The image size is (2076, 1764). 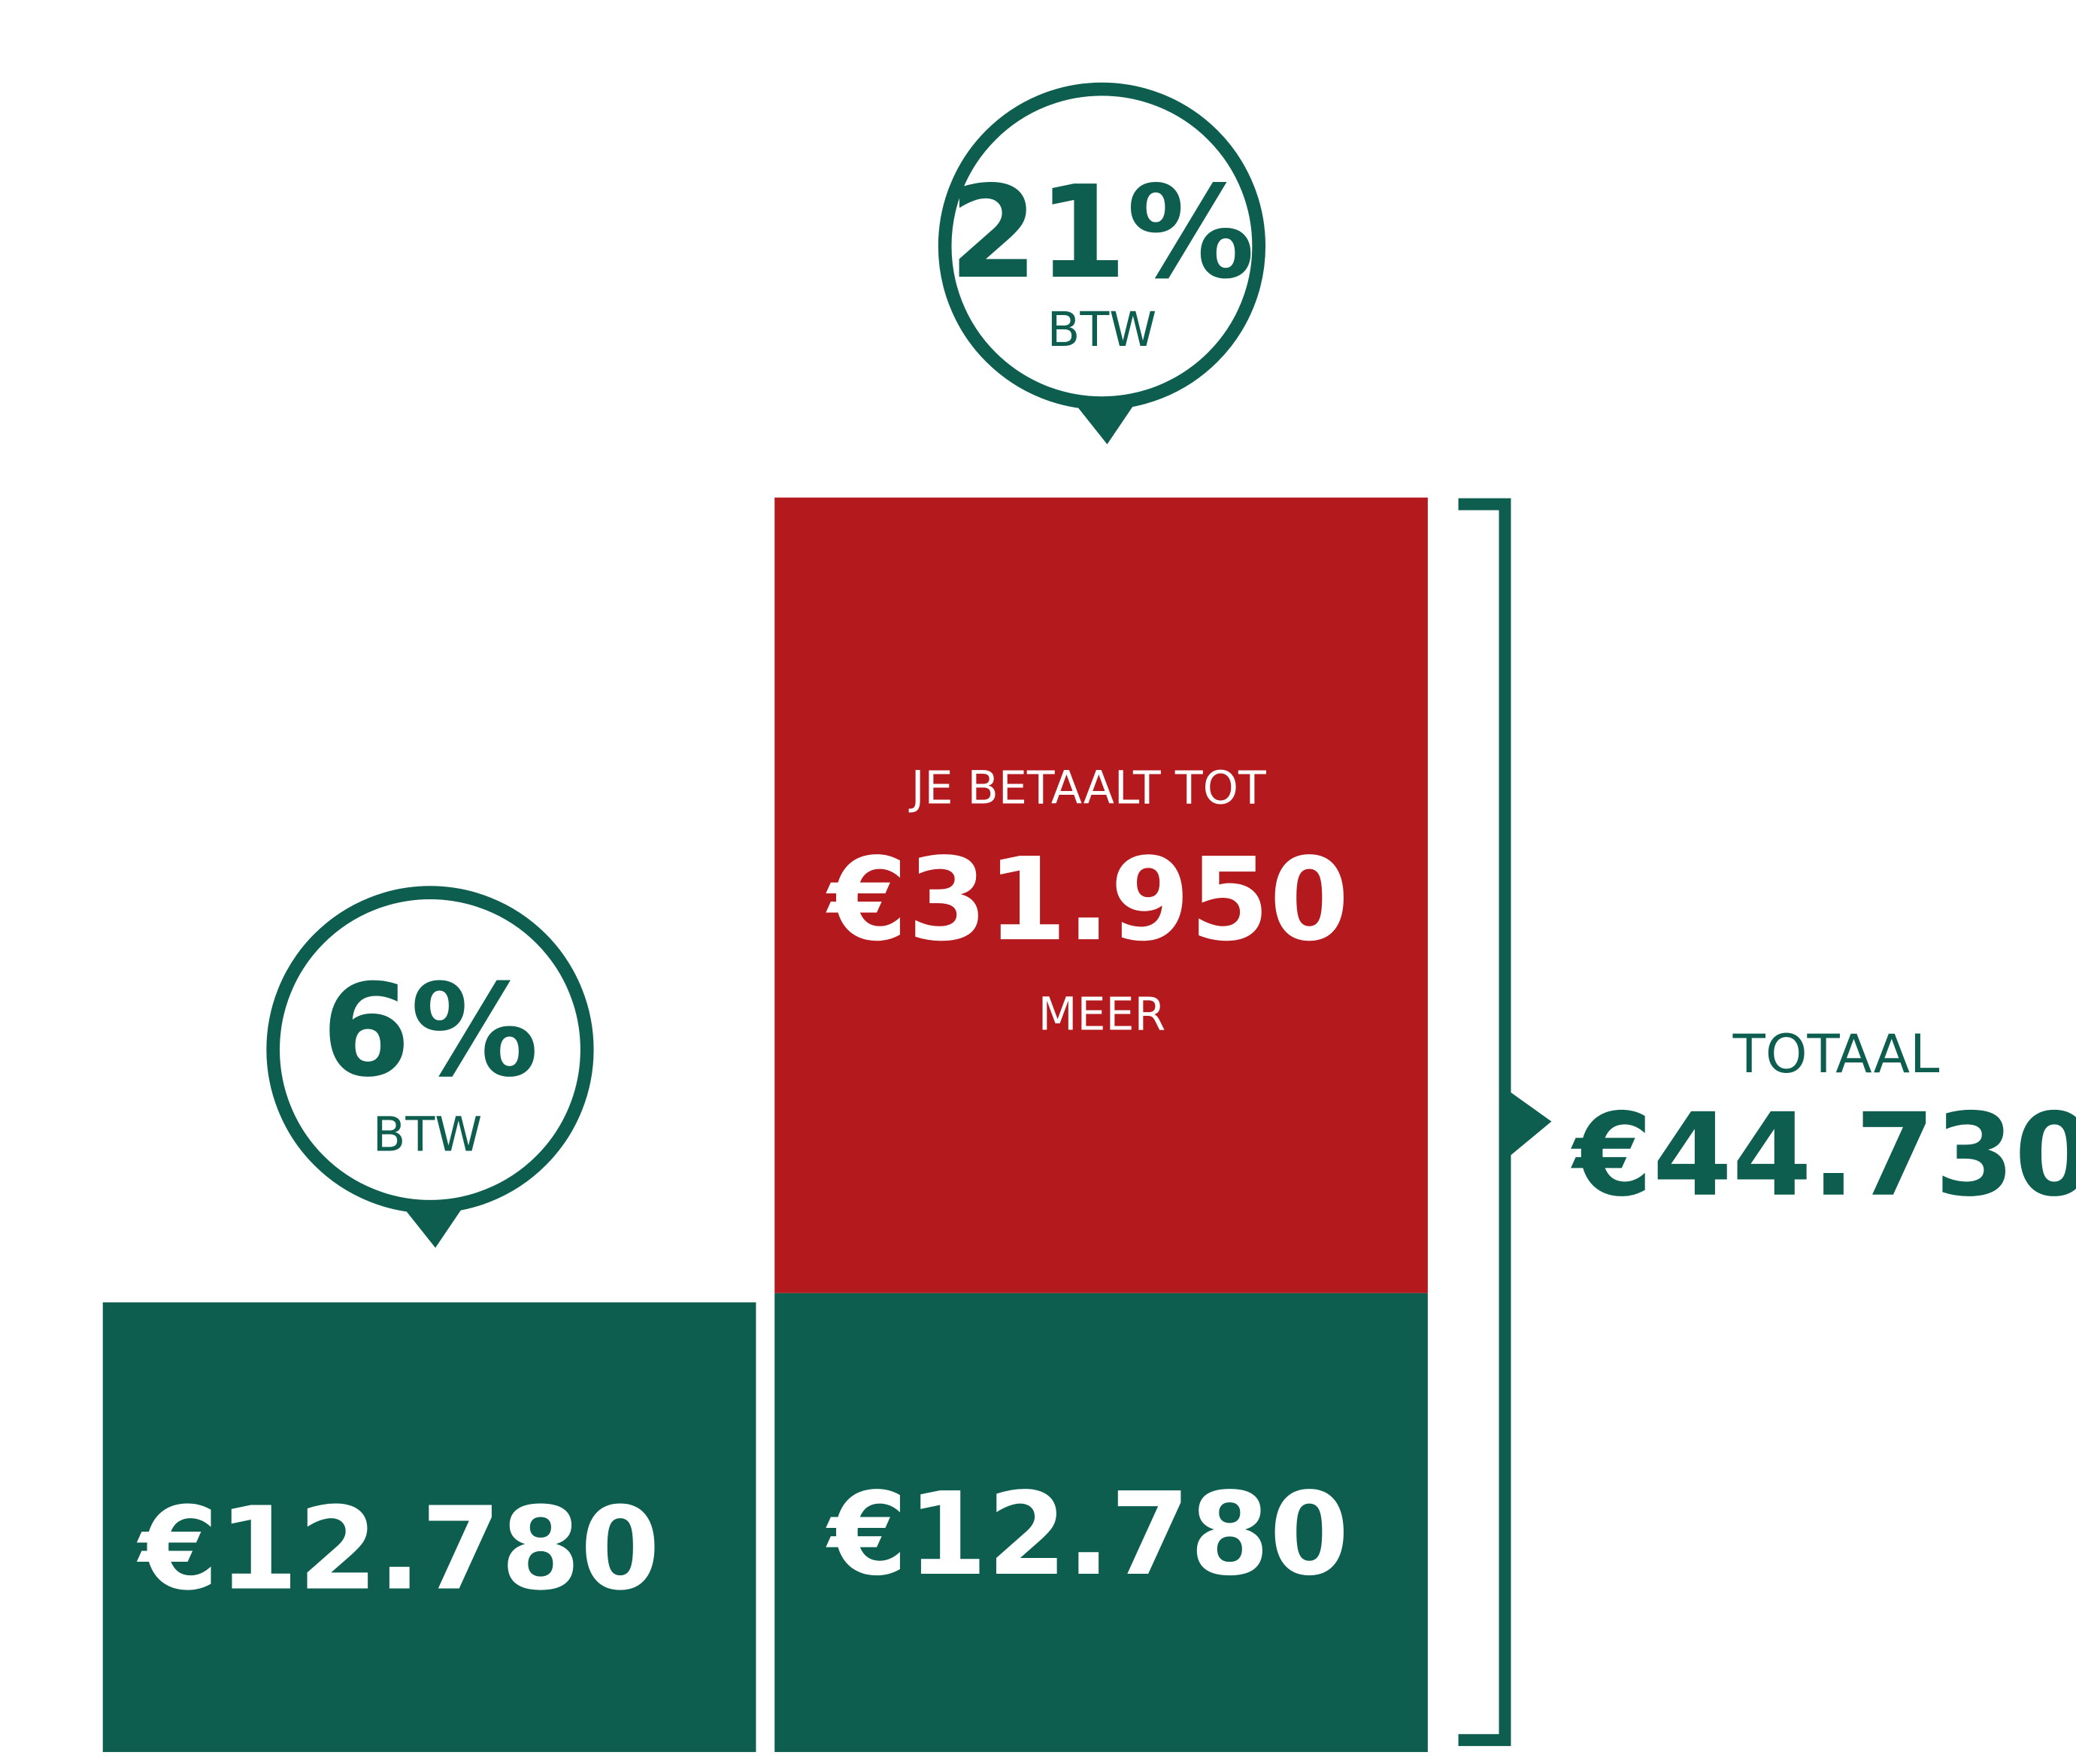 I want to click on left-base-value: €12.780, so click(x=398, y=1548).